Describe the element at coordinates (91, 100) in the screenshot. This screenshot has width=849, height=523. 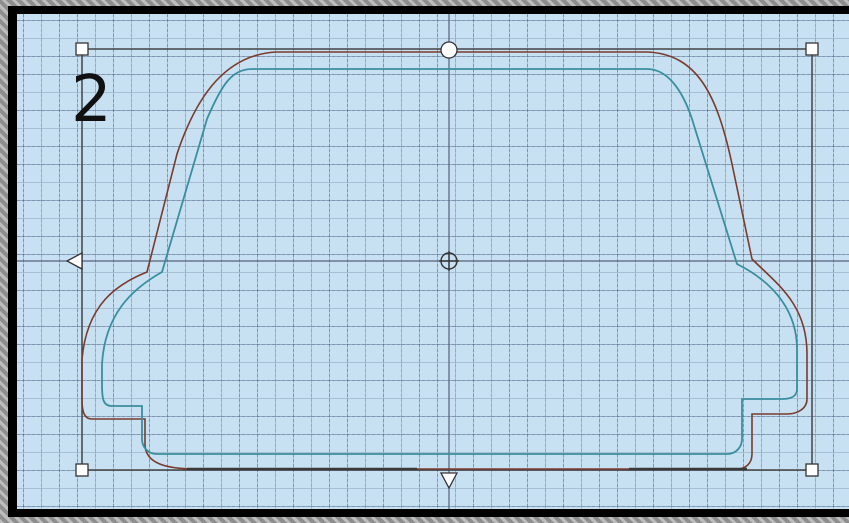
I see `step-number-label: 2` at that location.